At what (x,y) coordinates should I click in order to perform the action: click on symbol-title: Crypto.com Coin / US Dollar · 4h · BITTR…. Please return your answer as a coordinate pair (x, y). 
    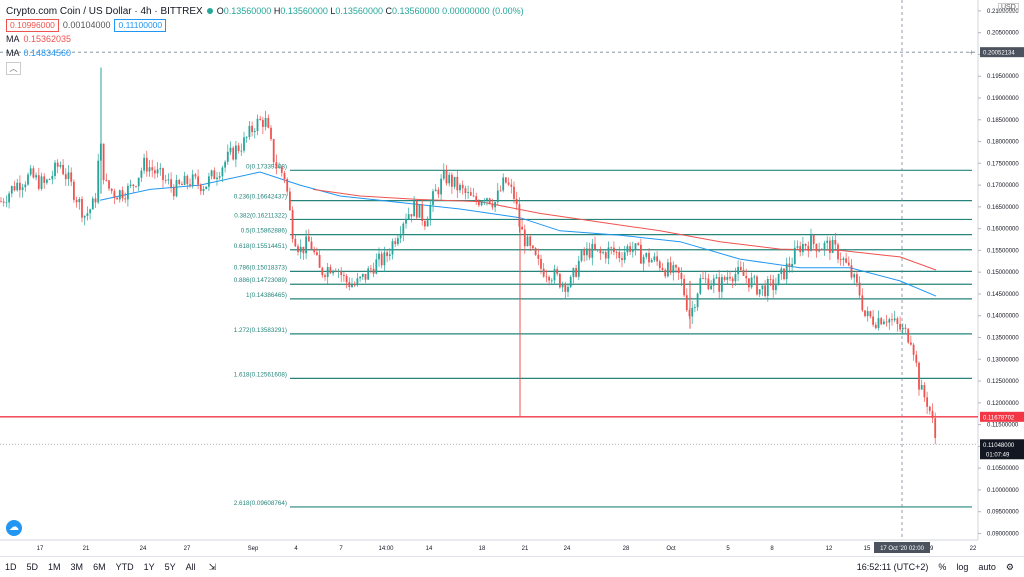
    Looking at the image, I should click on (104, 11).